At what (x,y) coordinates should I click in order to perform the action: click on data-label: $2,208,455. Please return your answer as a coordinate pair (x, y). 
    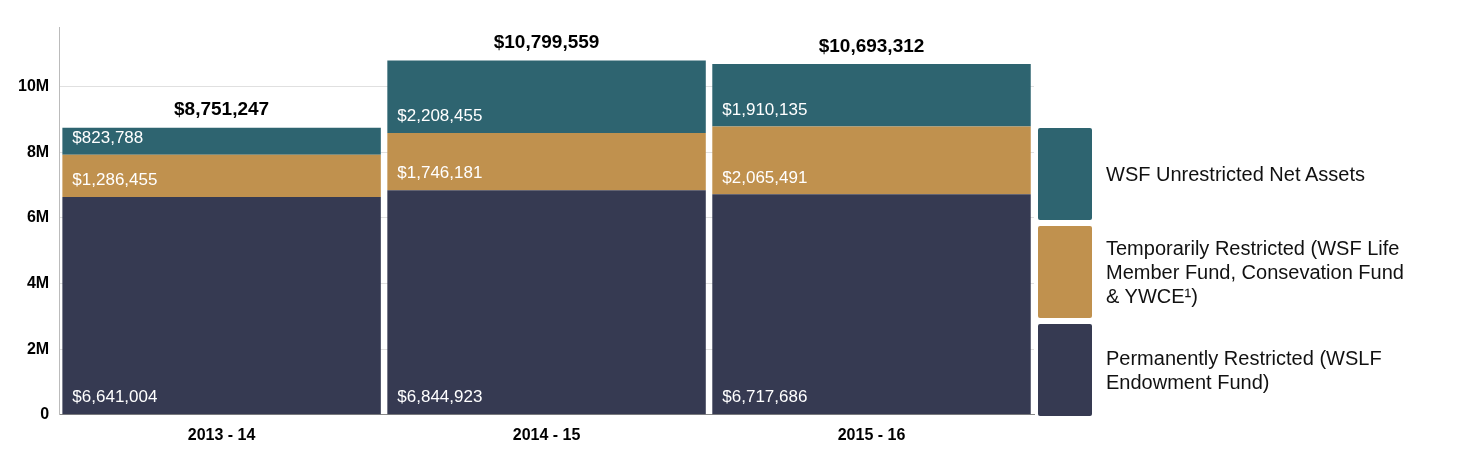
    Looking at the image, I should click on (440, 116).